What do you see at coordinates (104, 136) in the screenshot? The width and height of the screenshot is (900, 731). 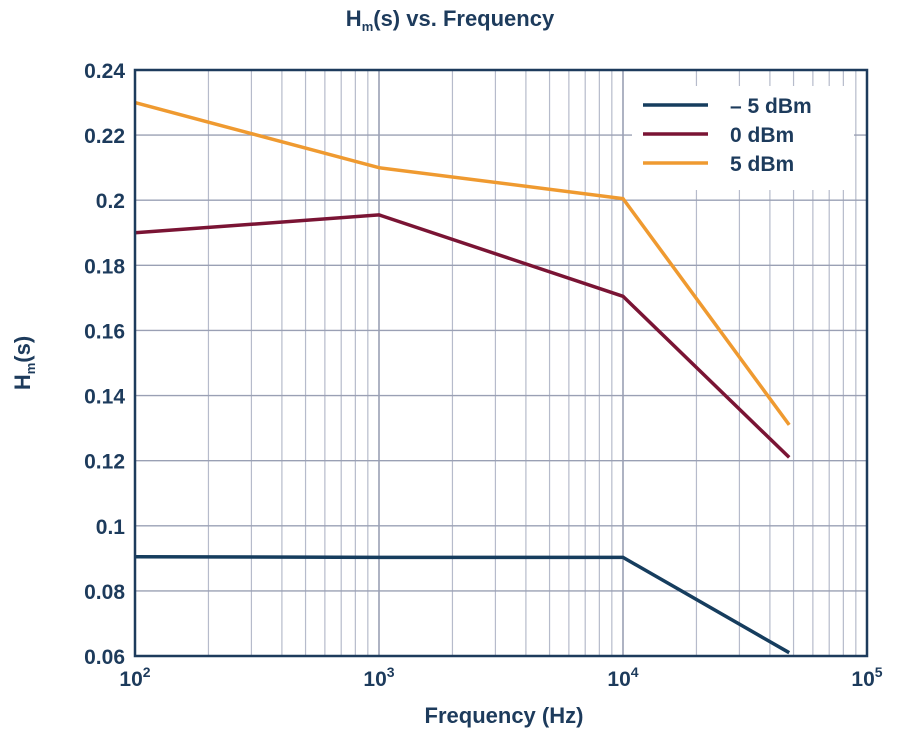 I see `y-tick-label: 0.22` at bounding box center [104, 136].